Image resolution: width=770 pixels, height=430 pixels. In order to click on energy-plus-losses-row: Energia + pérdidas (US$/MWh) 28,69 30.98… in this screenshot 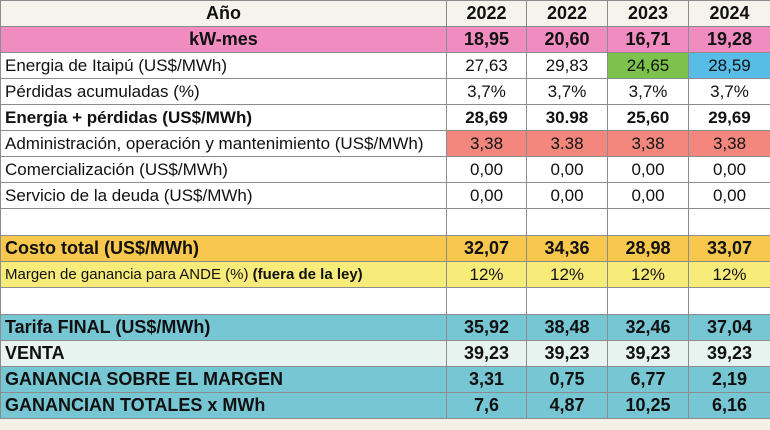, I will do `click(385, 117)`.